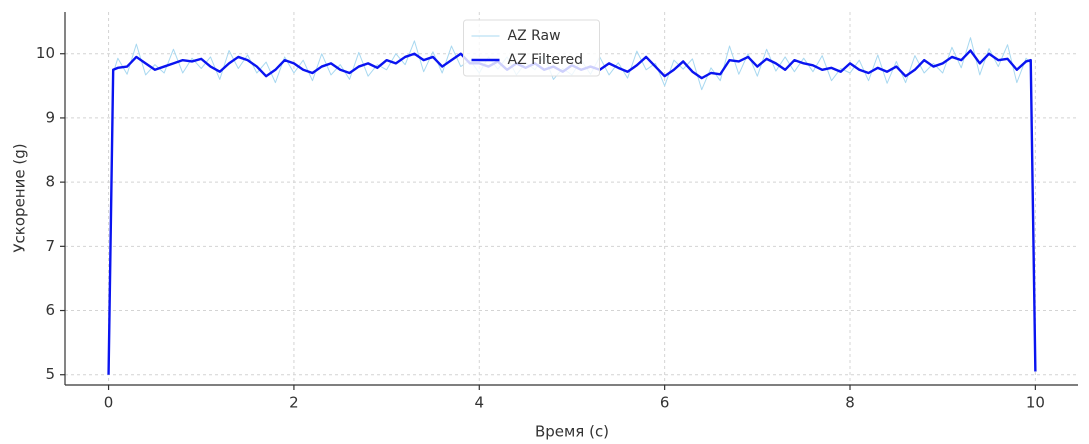  What do you see at coordinates (50, 374) in the screenshot?
I see `y-tick-label: 5` at bounding box center [50, 374].